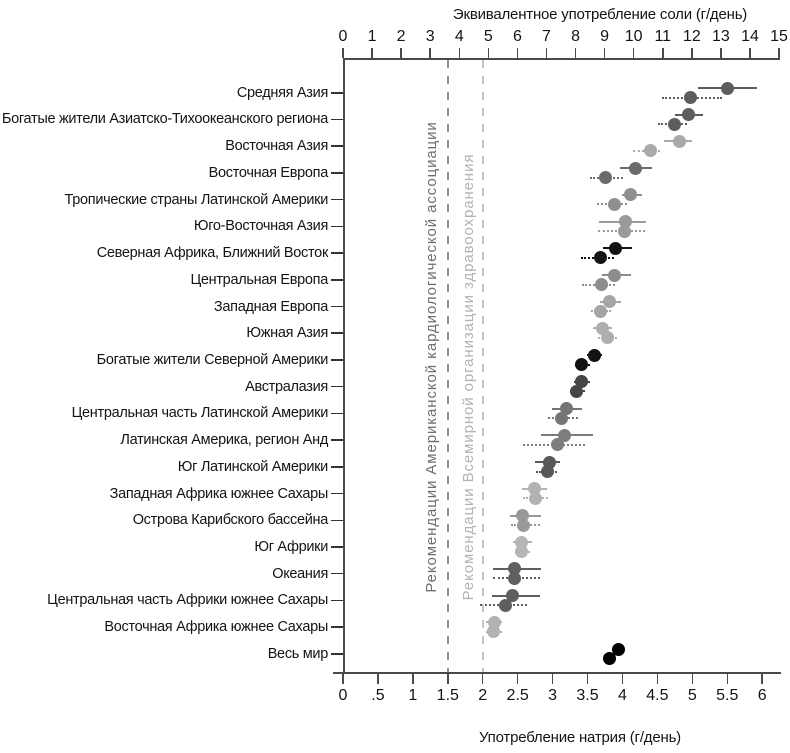  What do you see at coordinates (430, 36) in the screenshot?
I see `top-axis-tick-label: 3` at bounding box center [430, 36].